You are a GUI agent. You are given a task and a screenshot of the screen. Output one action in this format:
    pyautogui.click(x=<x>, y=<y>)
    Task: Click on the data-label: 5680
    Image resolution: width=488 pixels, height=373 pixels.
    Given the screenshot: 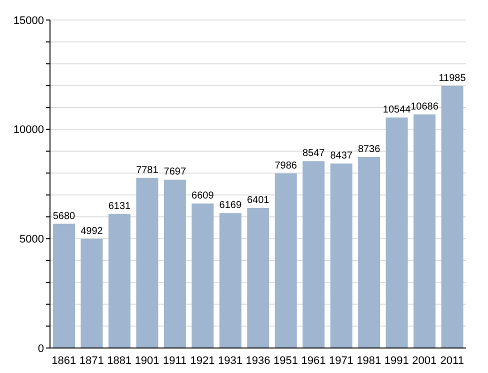 What is the action you would take?
    pyautogui.click(x=64, y=216)
    